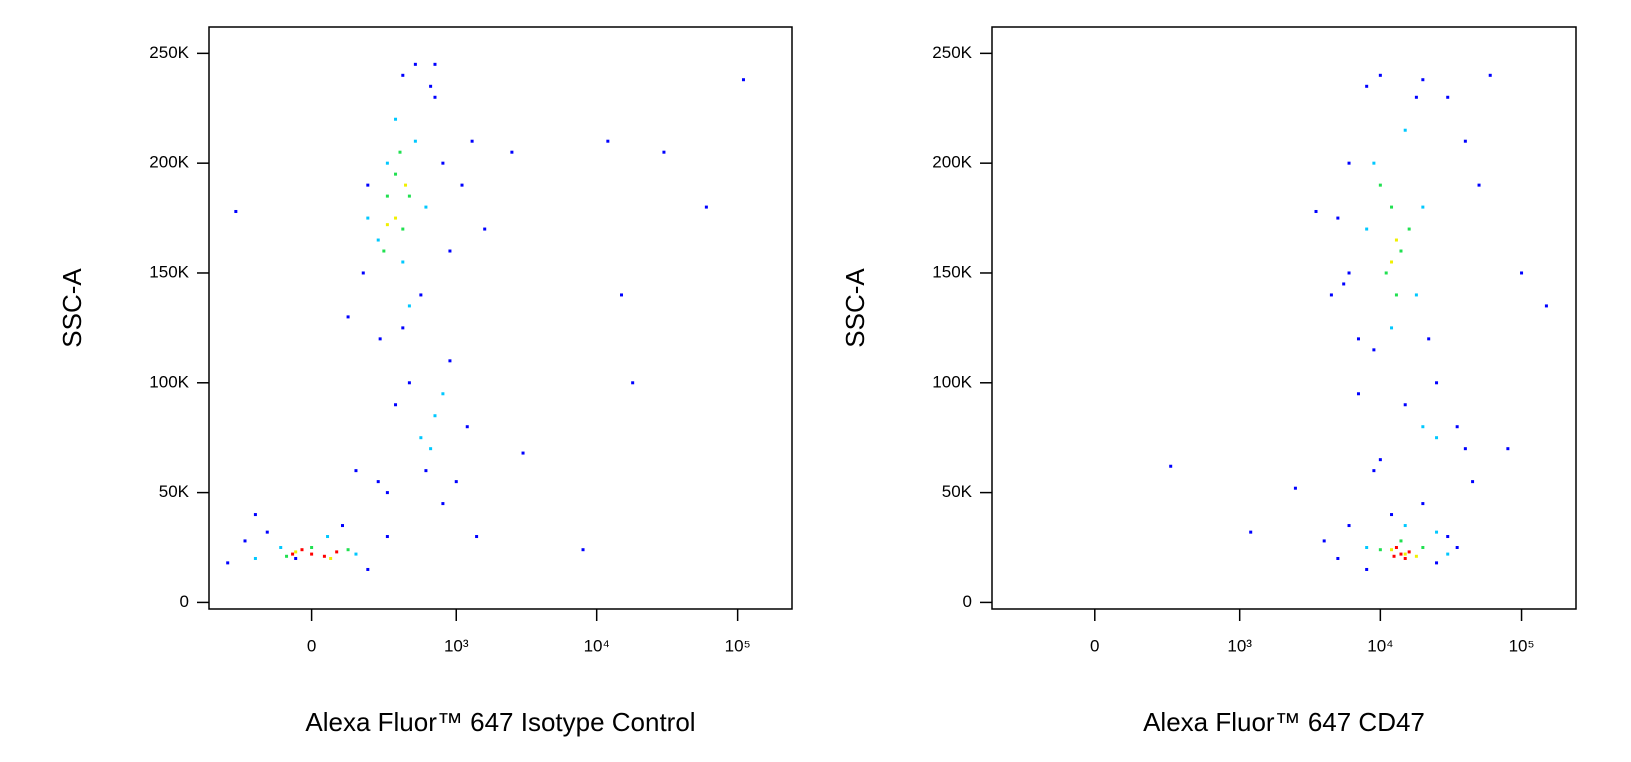  What do you see at coordinates (1522, 645) in the screenshot?
I see `x-tick-label: 10⁵` at bounding box center [1522, 645].